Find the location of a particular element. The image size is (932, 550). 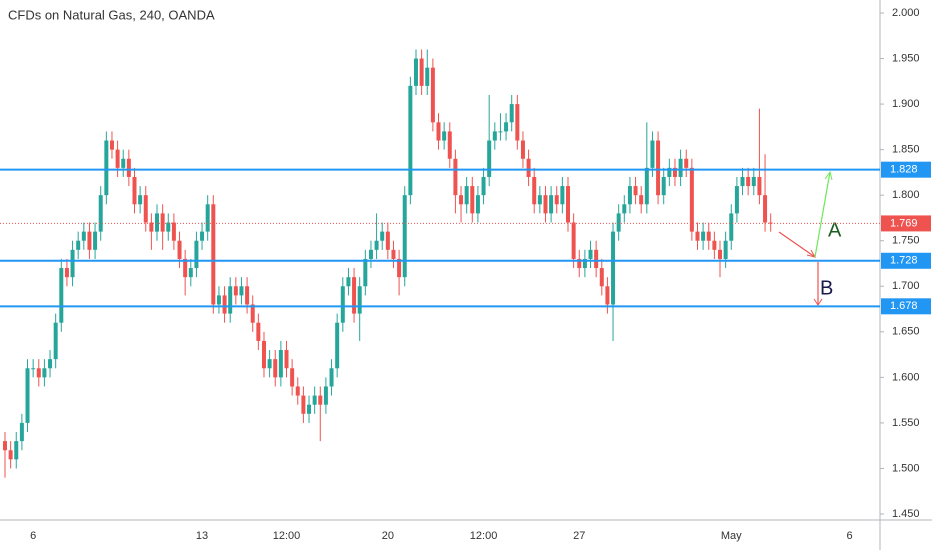

x-tick-label: 13 is located at coordinates (202, 536).